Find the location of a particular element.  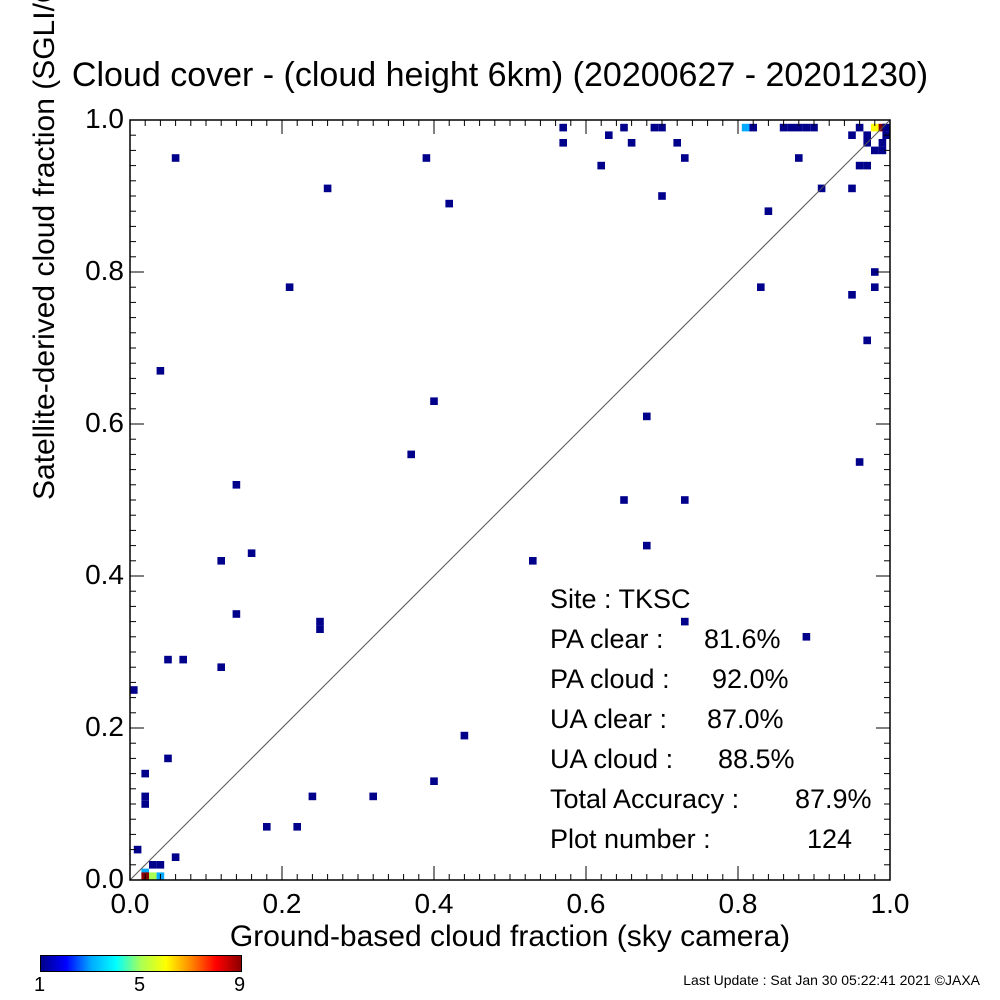

y-tick-label: 0.0 is located at coordinates (104, 878).